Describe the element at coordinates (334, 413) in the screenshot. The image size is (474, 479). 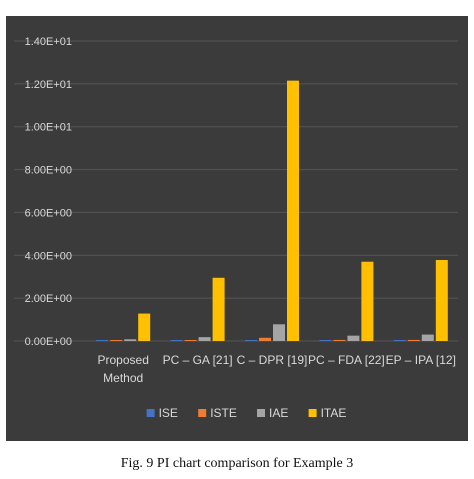
I see `legend-label-itae: ITAE` at that location.